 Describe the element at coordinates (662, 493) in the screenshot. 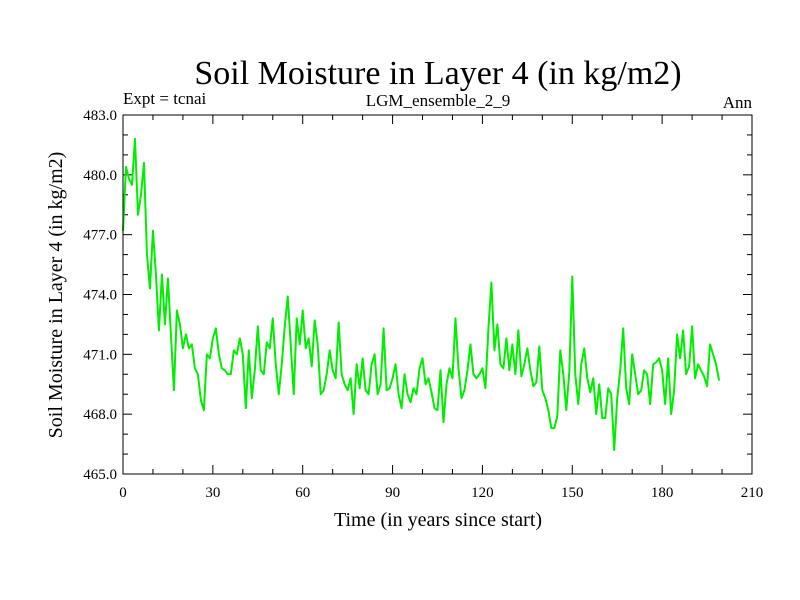

I see `x-tick-label: 180` at that location.